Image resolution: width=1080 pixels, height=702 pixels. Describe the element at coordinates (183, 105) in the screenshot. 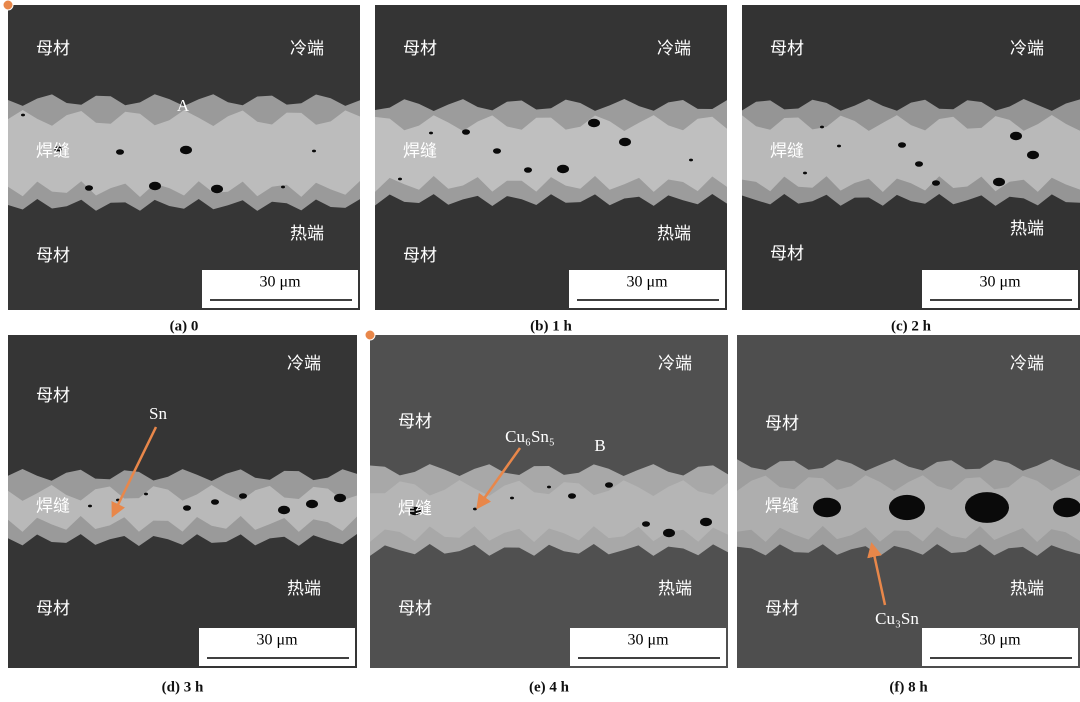

I see `annotation-label: A` at that location.